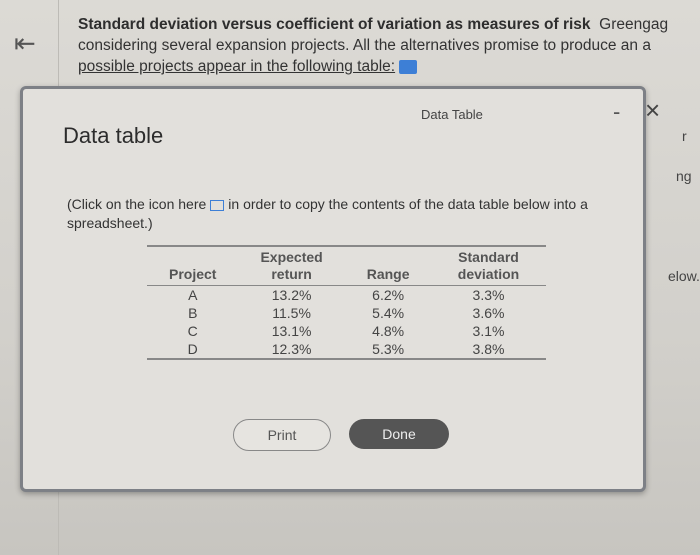 This screenshot has height=555, width=700. What do you see at coordinates (291, 331) in the screenshot?
I see `cell: 13.1%` at bounding box center [291, 331].